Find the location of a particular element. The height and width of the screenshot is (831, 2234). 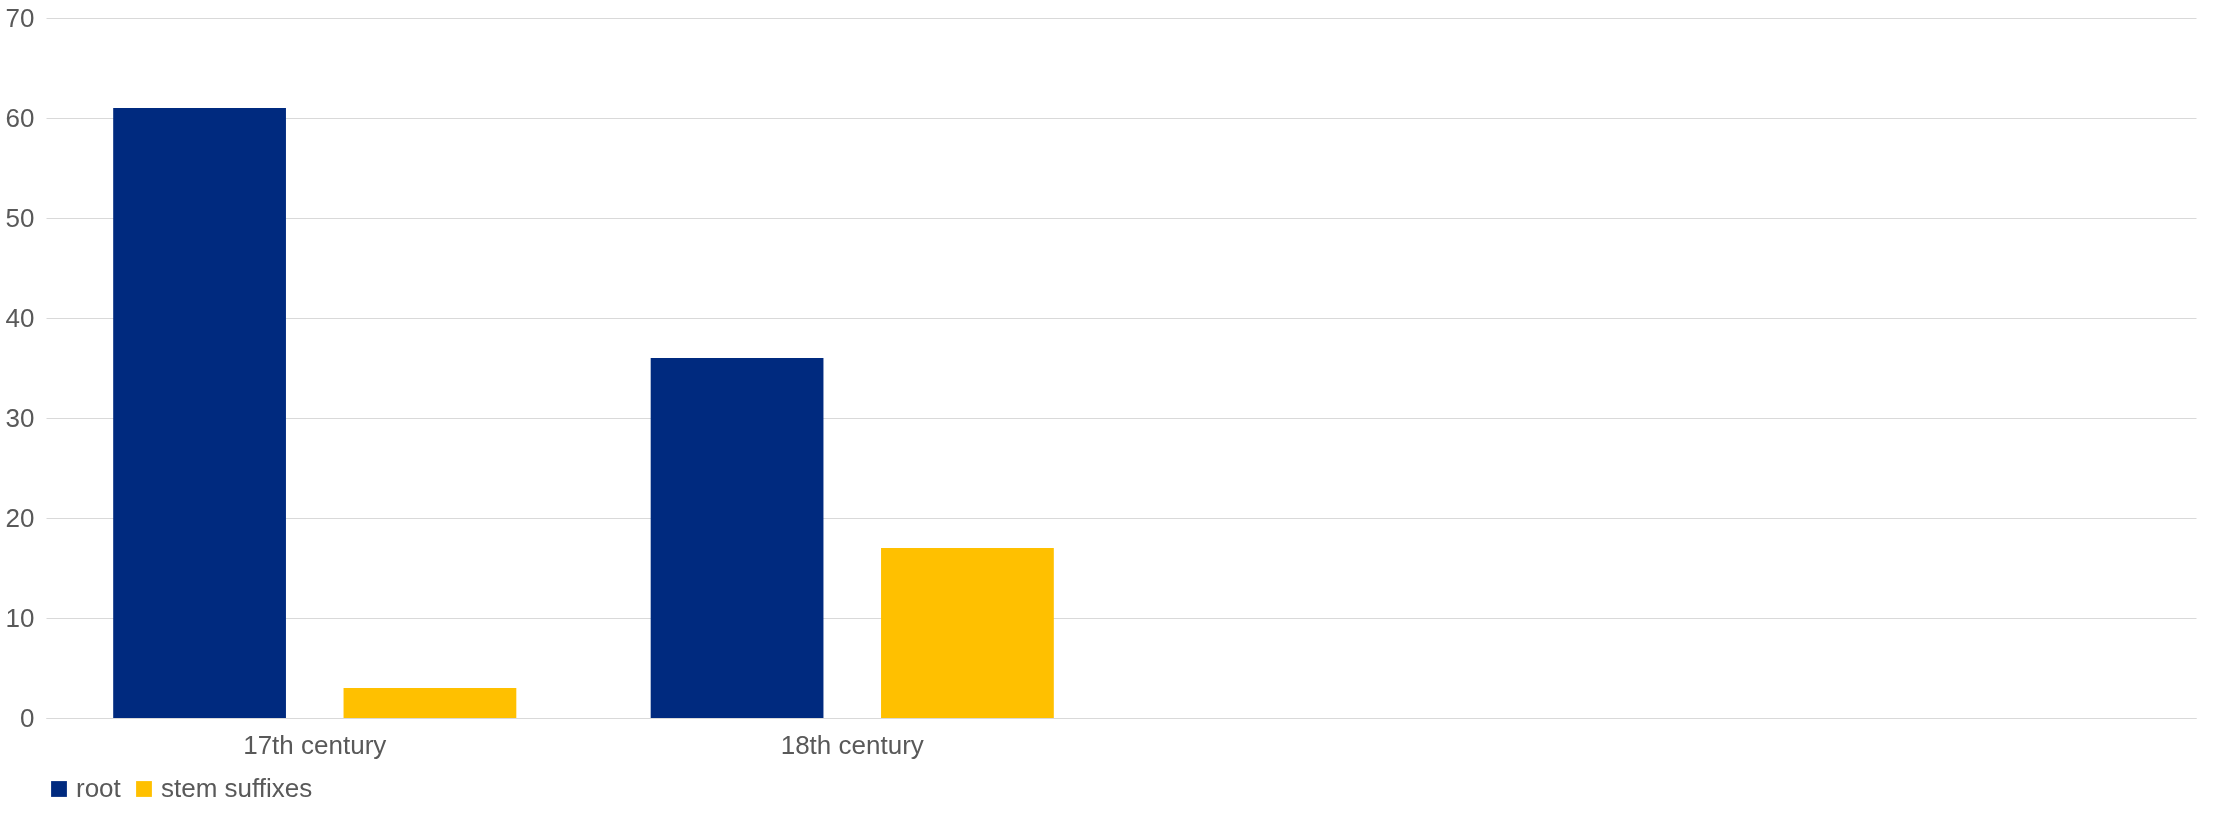

y-tick-label: 70 is located at coordinates (20, 17).